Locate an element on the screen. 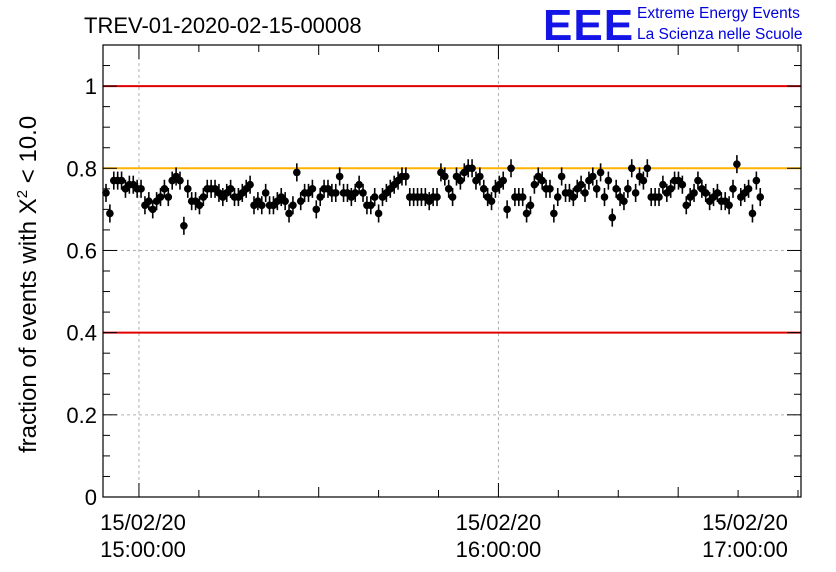  x-tick-label-time: 17:00:00 is located at coordinates (745, 549).